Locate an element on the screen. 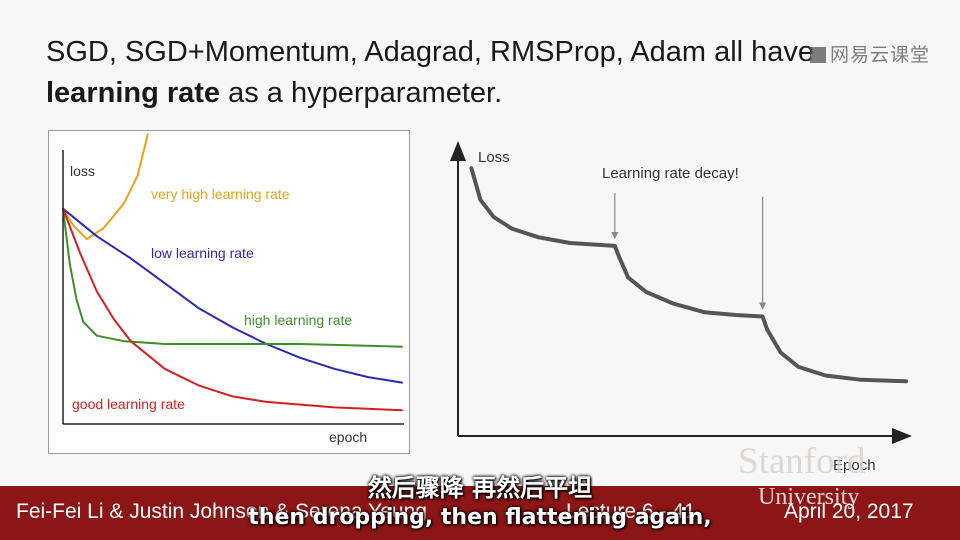  watermark-logo-icon is located at coordinates (818, 55).